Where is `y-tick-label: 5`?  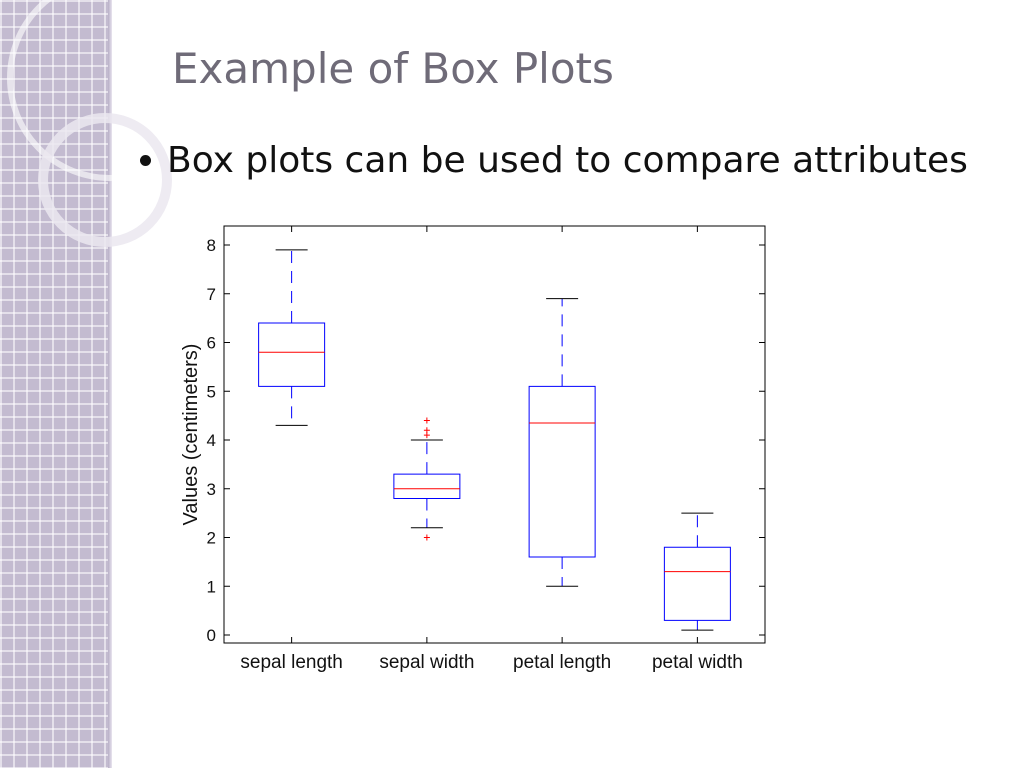 y-tick-label: 5 is located at coordinates (211, 391).